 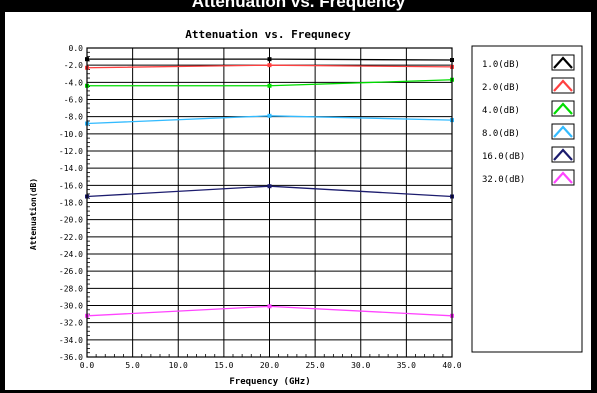 I want to click on y-tick-label: -20.0, so click(x=71, y=220).